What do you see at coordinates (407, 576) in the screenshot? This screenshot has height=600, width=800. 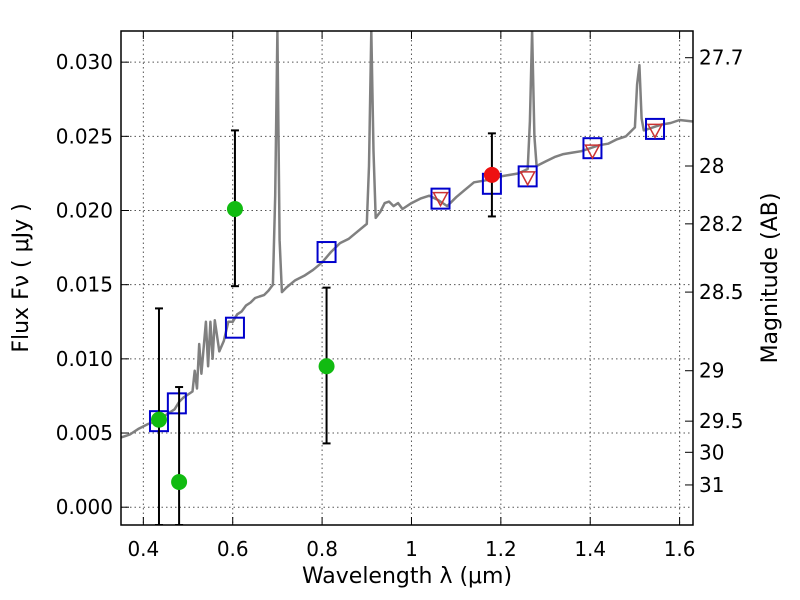 I see `x-axis-title: Wavelength λ (μm)` at bounding box center [407, 576].